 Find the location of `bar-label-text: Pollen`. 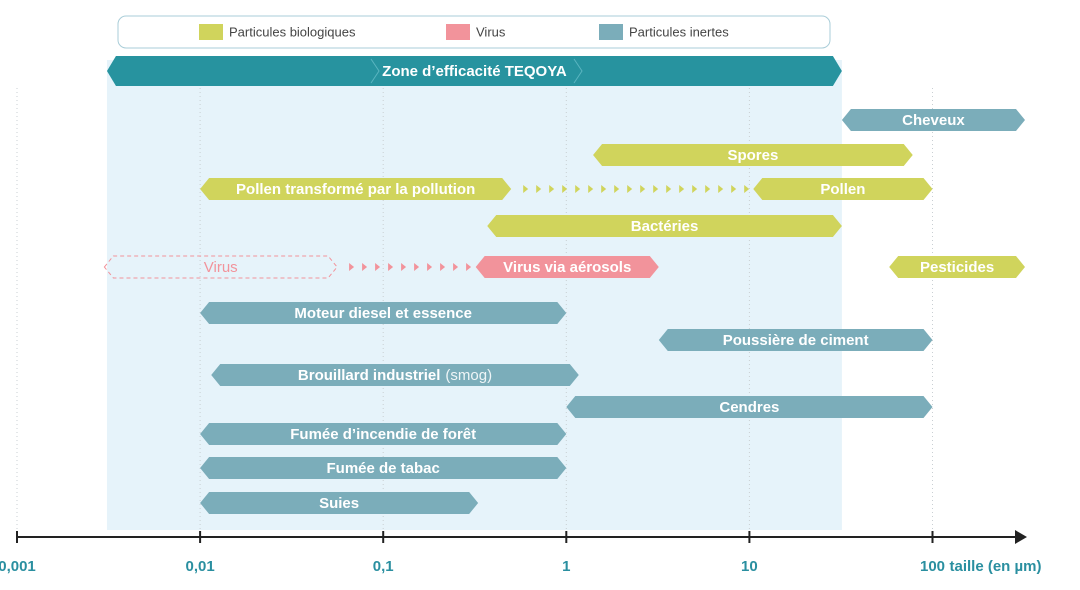

bar-label-text: Pollen is located at coordinates (842, 189).